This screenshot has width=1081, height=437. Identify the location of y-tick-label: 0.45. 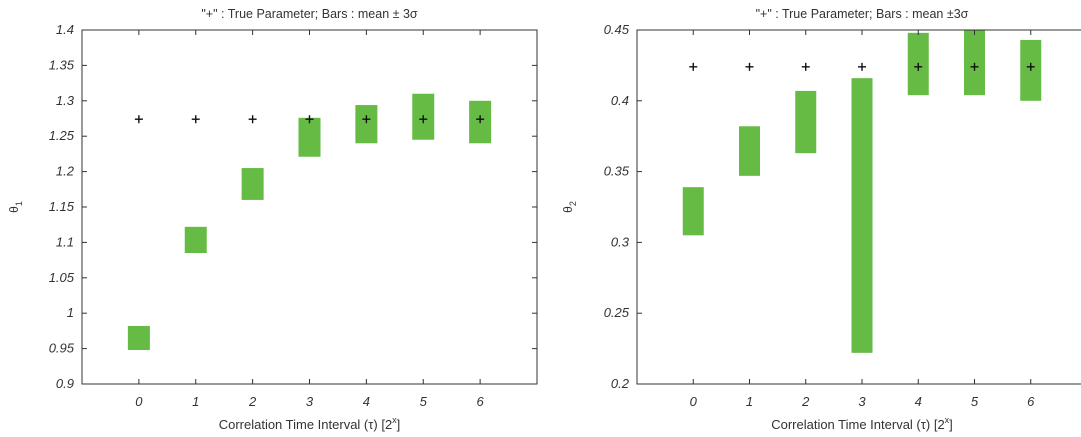
(617, 29).